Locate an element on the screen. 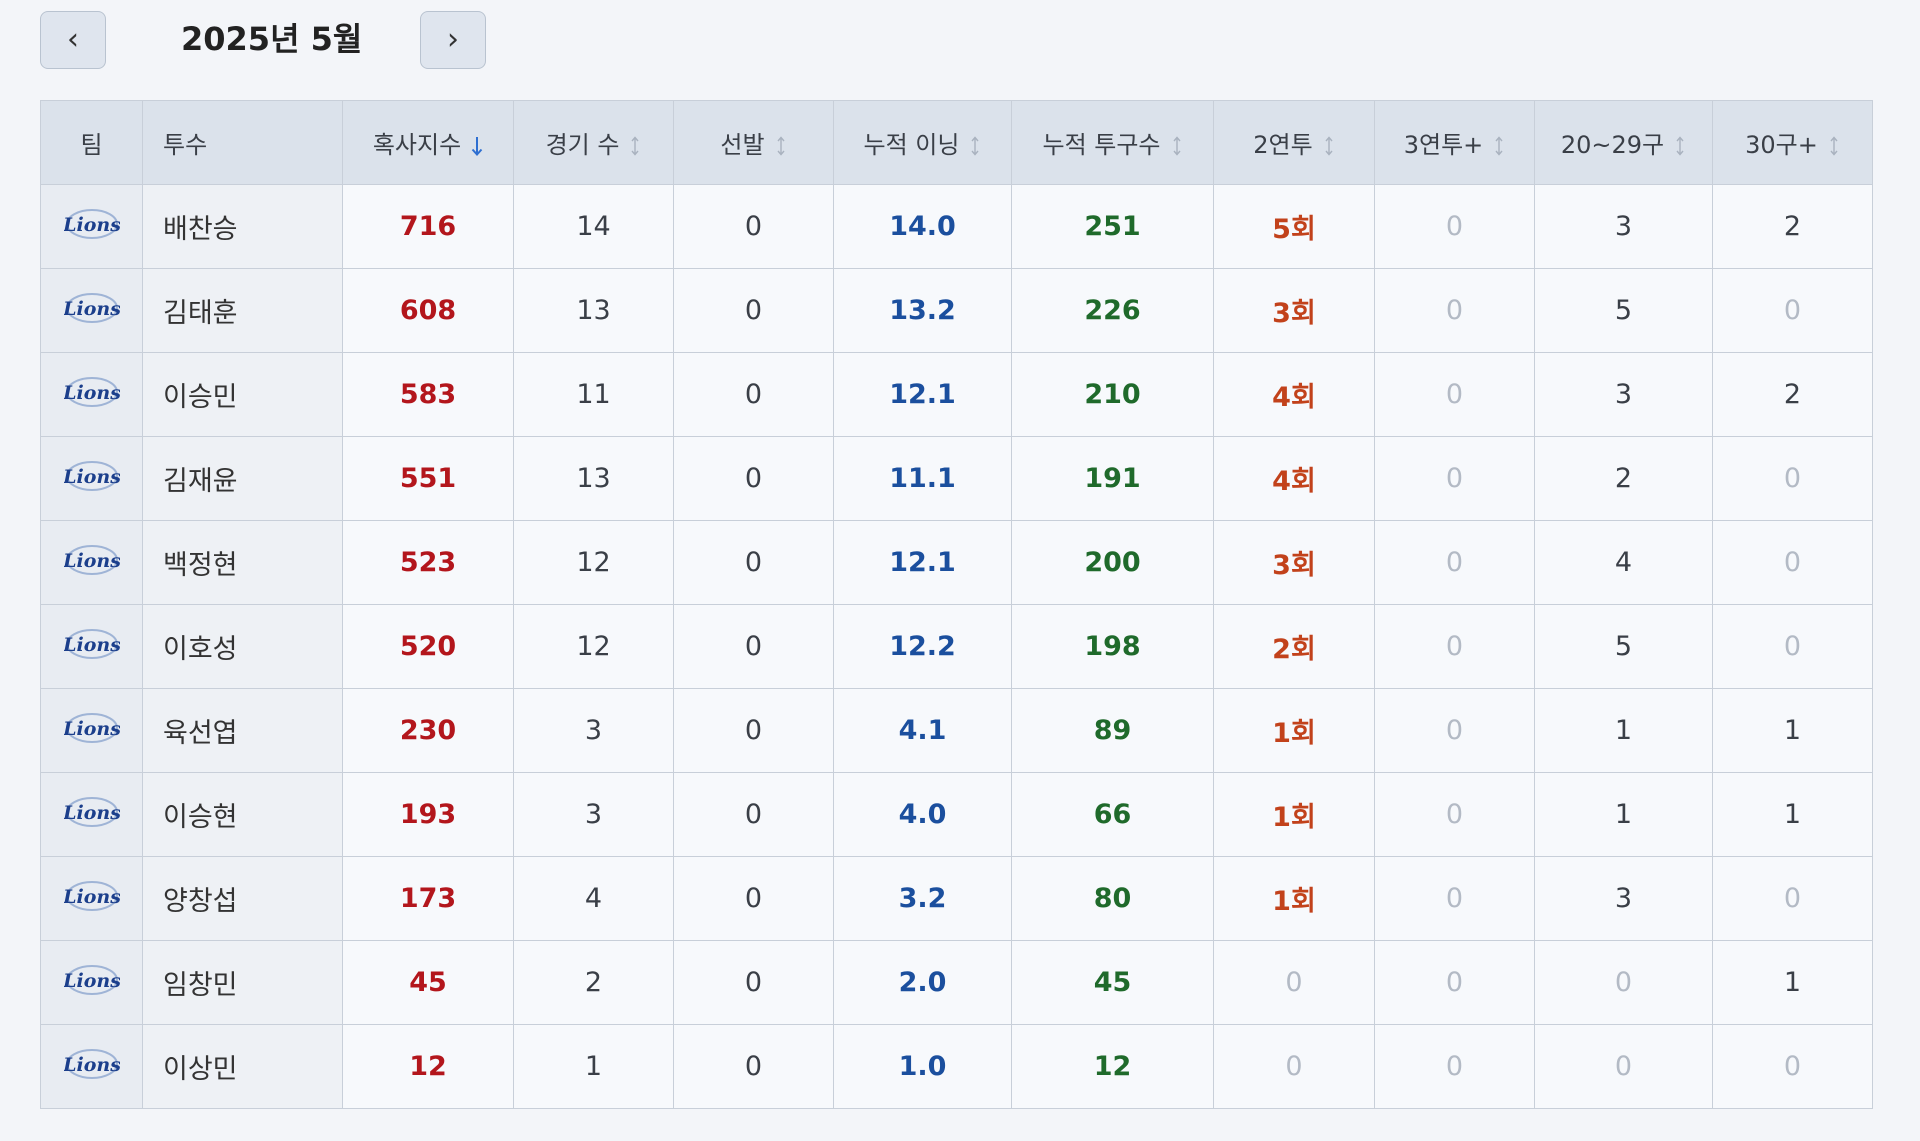 The image size is (1920, 1141). stat-cell: 520 is located at coordinates (428, 646).